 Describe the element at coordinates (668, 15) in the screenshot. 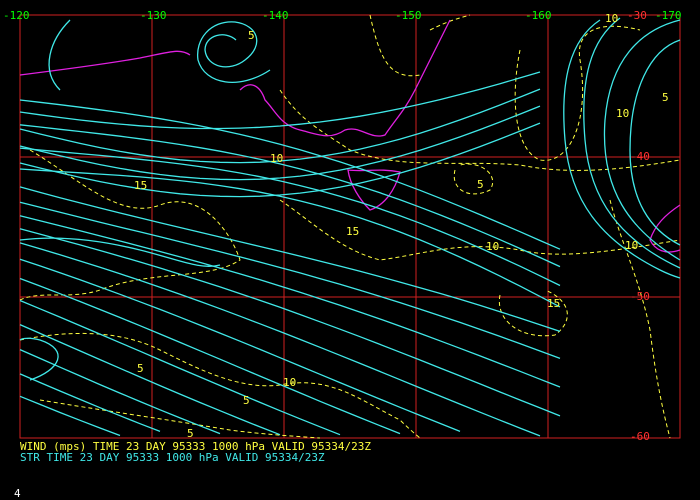

I see `longitude-label: -170` at that location.